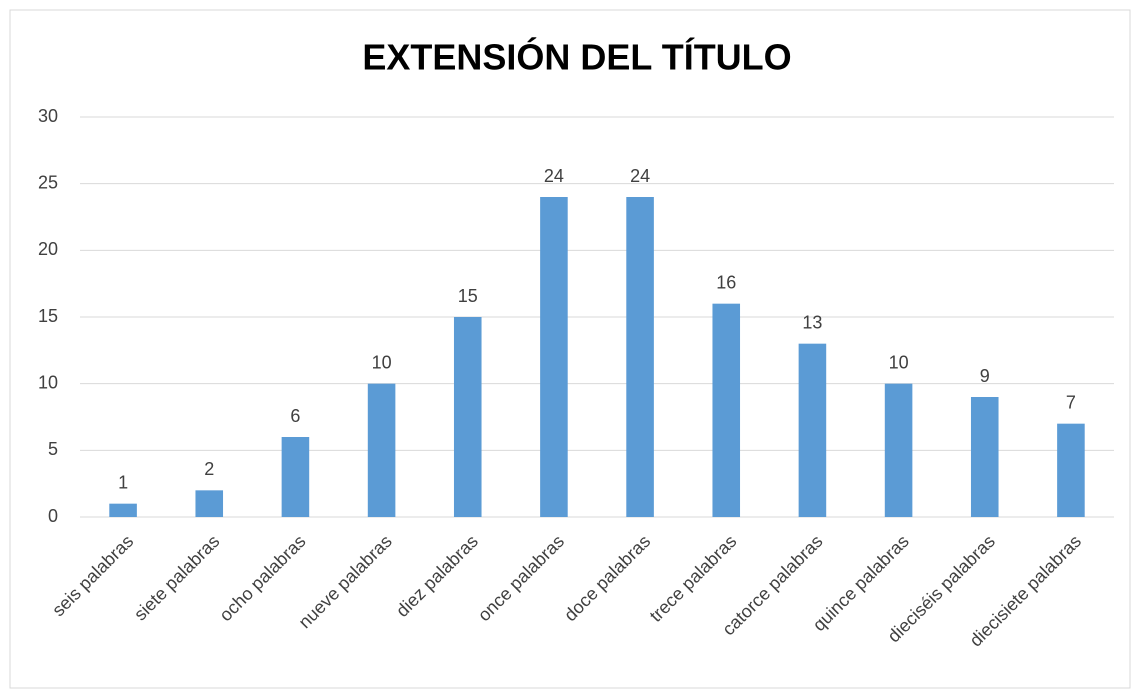 This screenshot has width=1133, height=696. What do you see at coordinates (1071, 402) in the screenshot?
I see `data-label: 7` at bounding box center [1071, 402].